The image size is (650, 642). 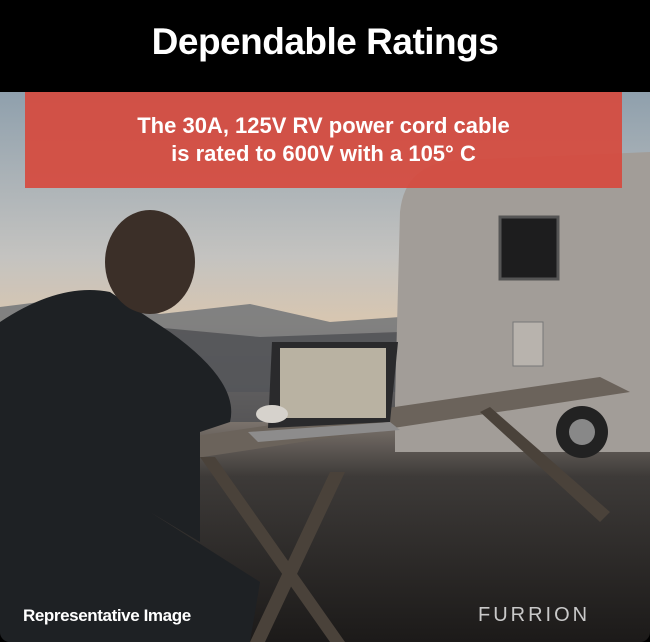 I want to click on person-head, so click(x=150, y=262).